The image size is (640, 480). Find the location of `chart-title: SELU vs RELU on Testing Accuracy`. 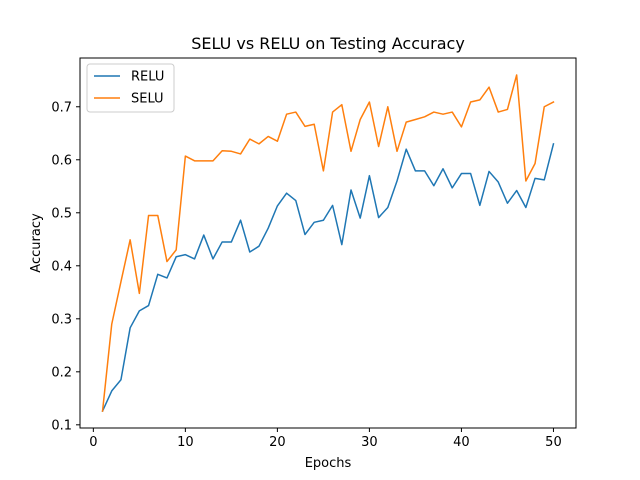

chart-title: SELU vs RELU on Testing Accuracy is located at coordinates (328, 43).